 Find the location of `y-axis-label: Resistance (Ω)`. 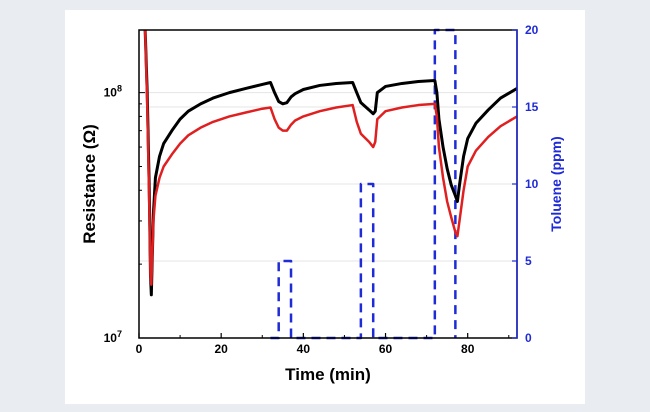

y-axis-label: Resistance (Ω) is located at coordinates (89, 183).